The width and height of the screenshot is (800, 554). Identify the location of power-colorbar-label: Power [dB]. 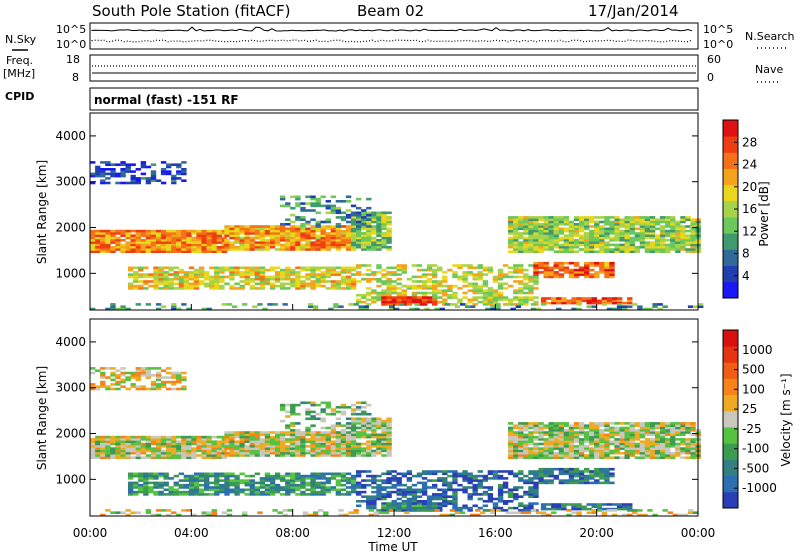
(764, 213).